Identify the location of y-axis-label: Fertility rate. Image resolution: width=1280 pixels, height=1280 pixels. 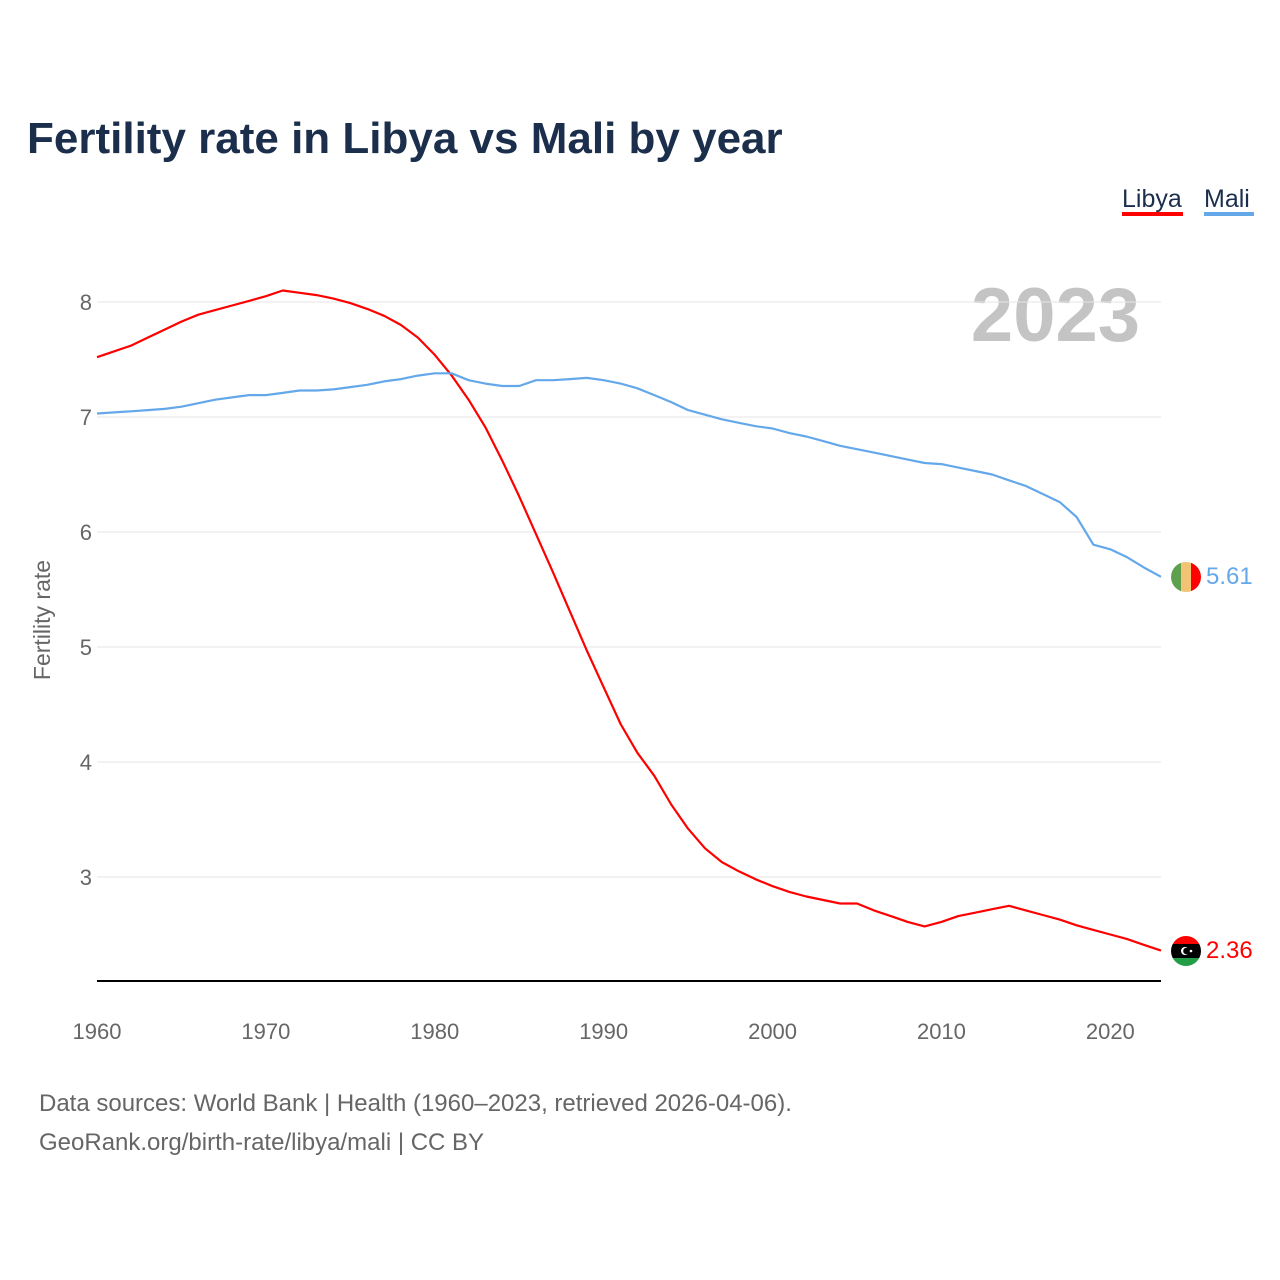
(42, 620).